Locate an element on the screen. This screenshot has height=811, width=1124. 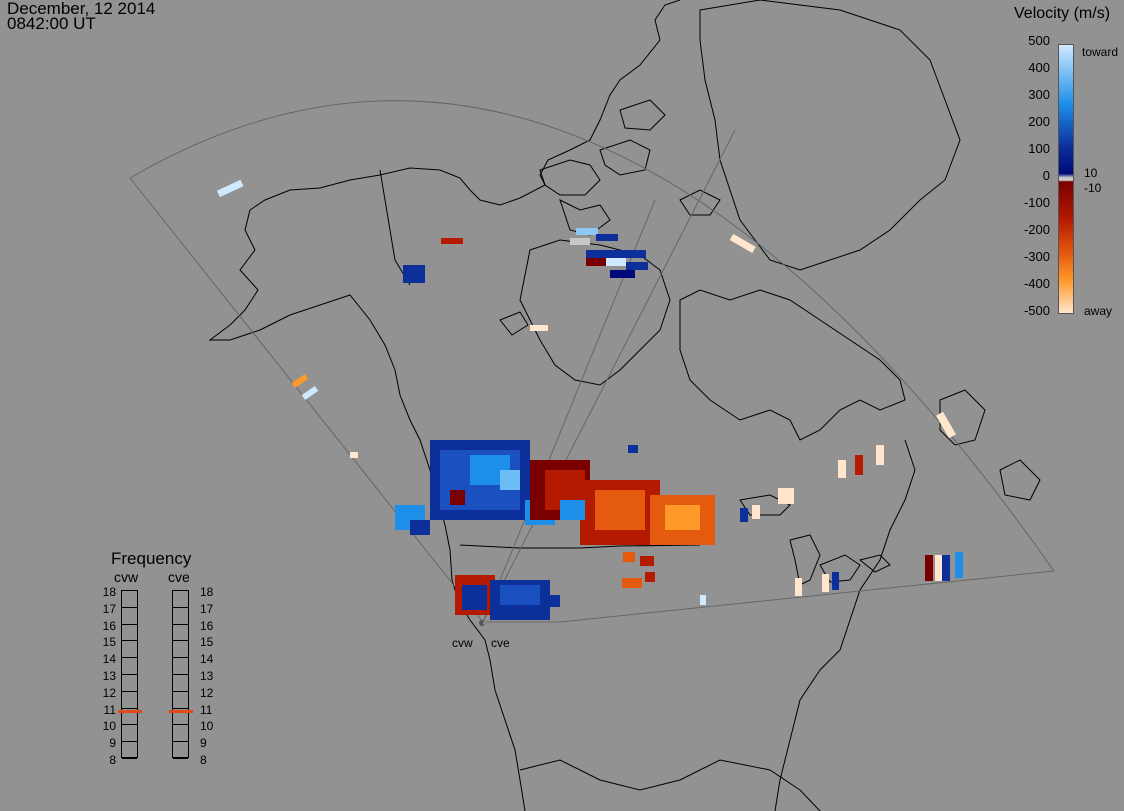
frequency-level-label-right: 12 is located at coordinates (207, 692).